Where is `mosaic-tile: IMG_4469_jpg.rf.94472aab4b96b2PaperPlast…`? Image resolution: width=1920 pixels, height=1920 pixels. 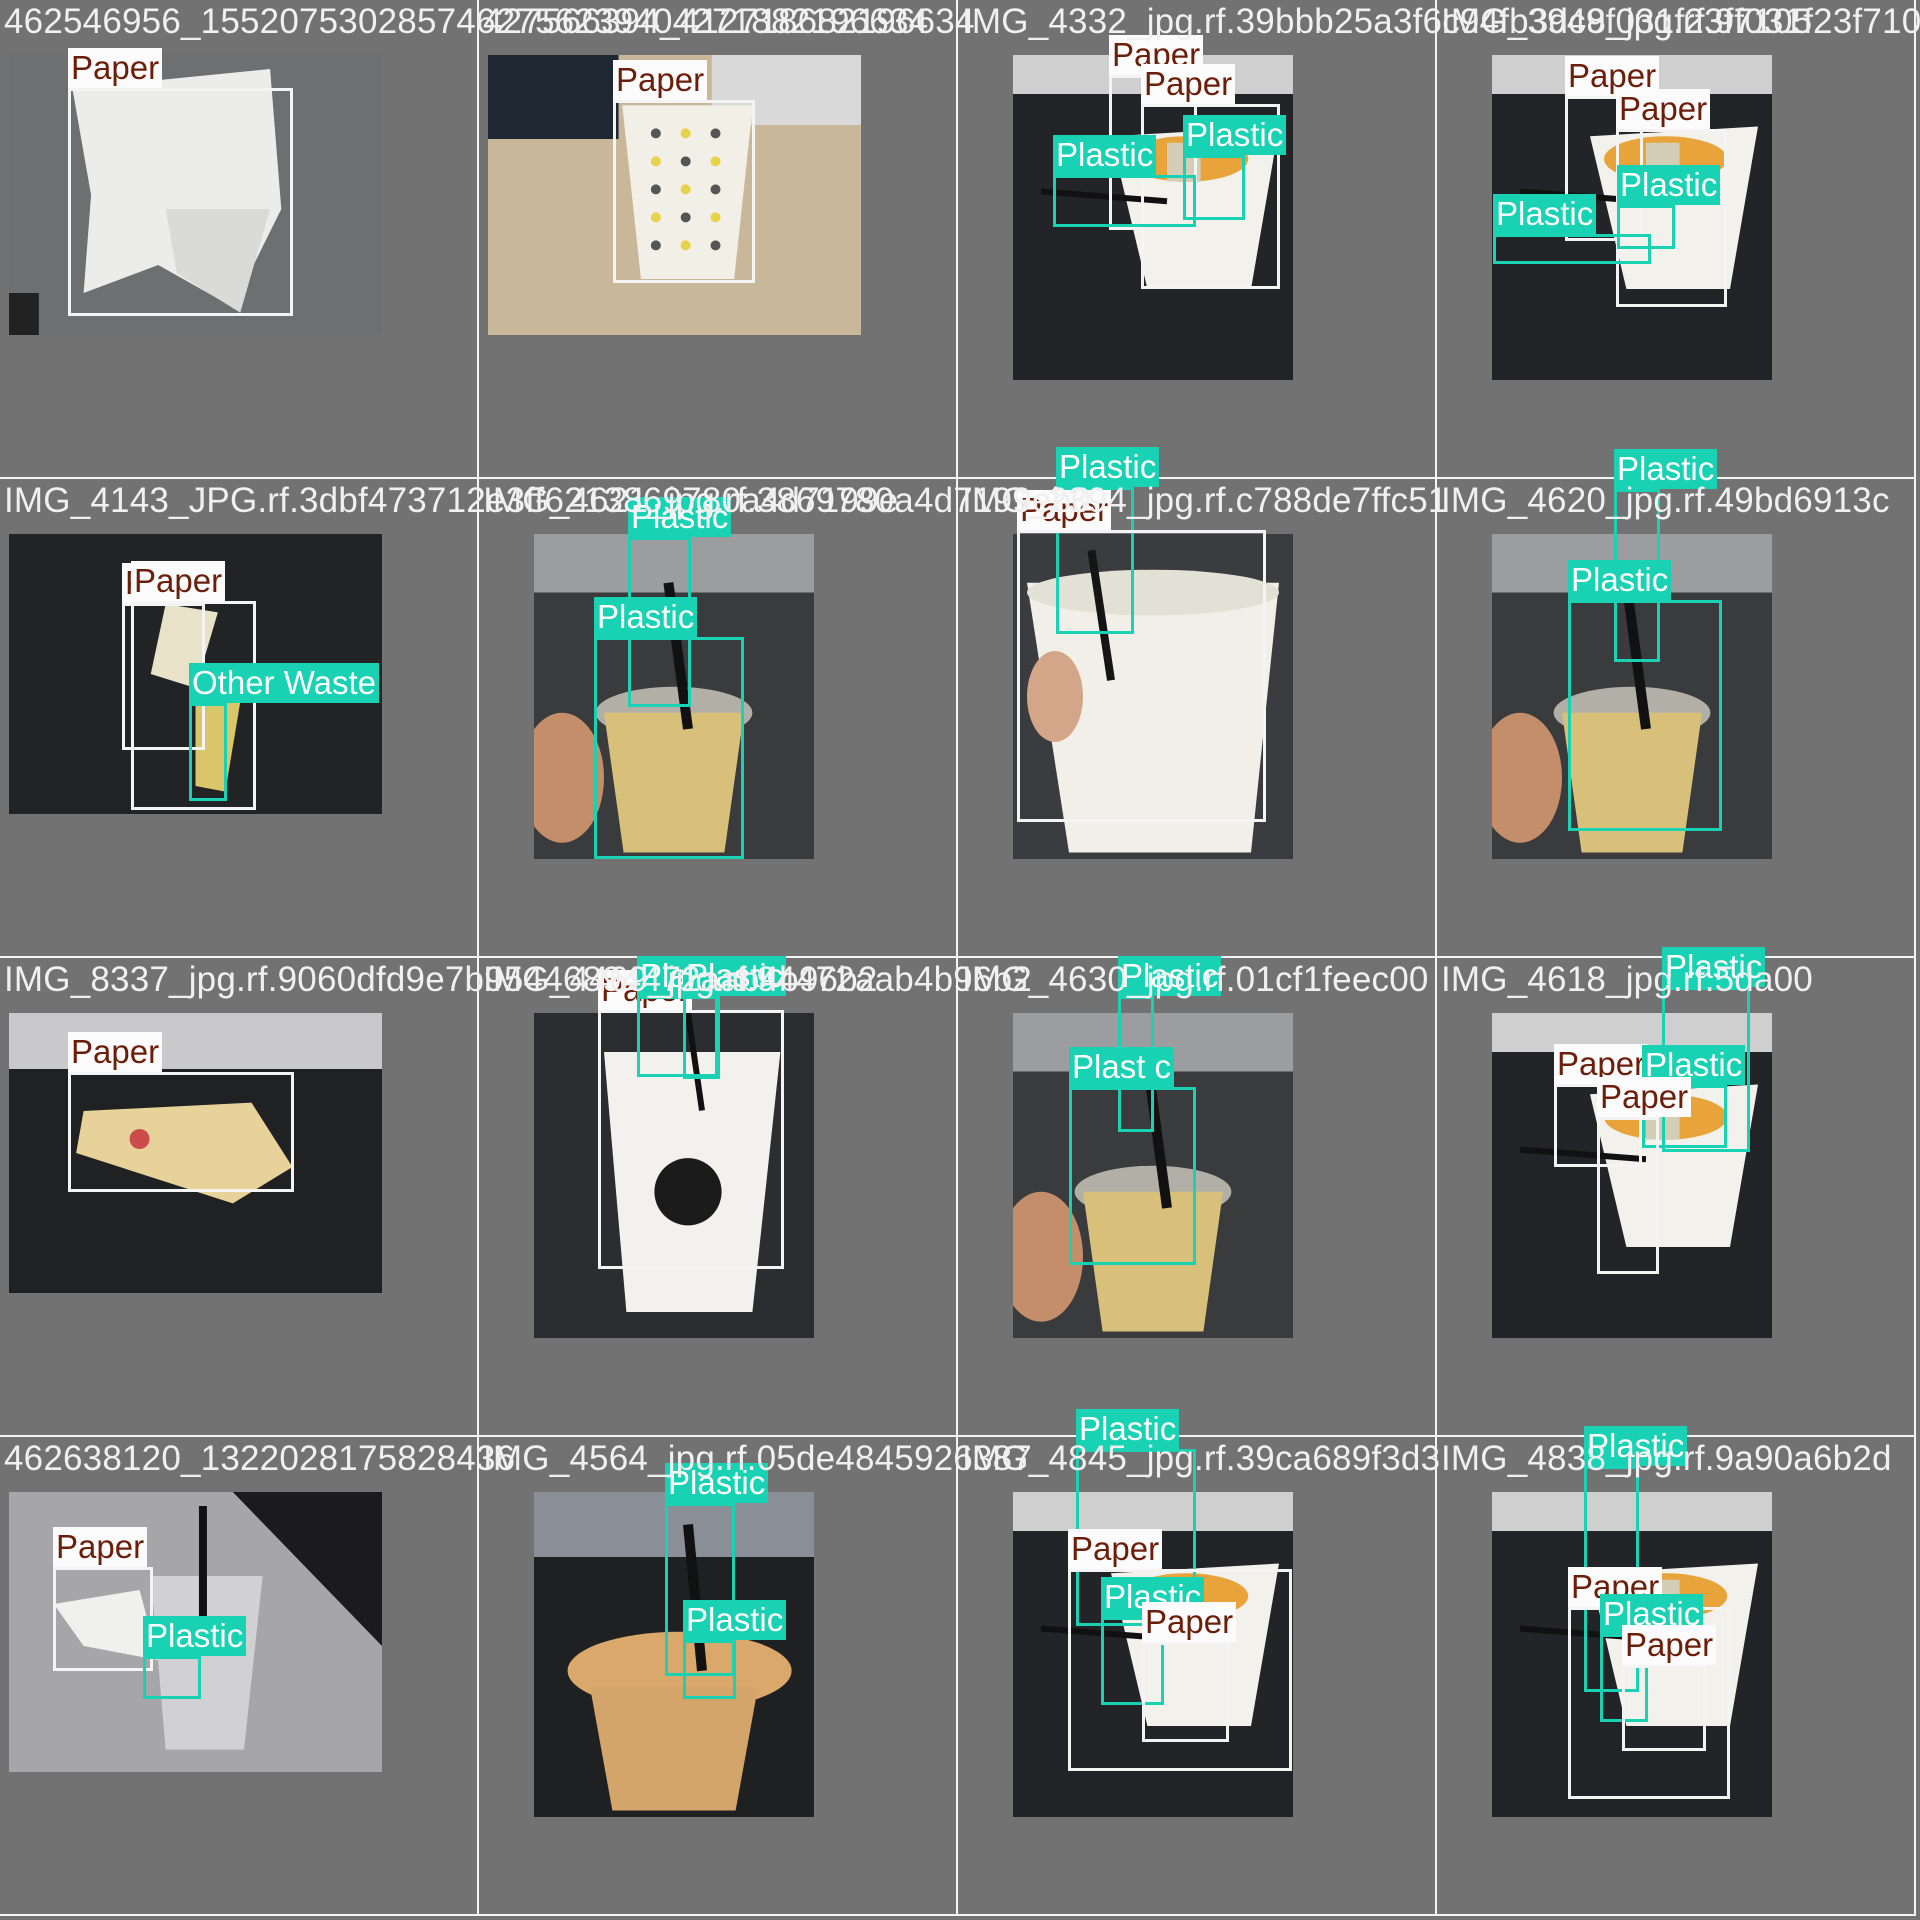 mosaic-tile: IMG_4469_jpg.rf.94472aab4b96b2PaperPlast… is located at coordinates (755, 1196).